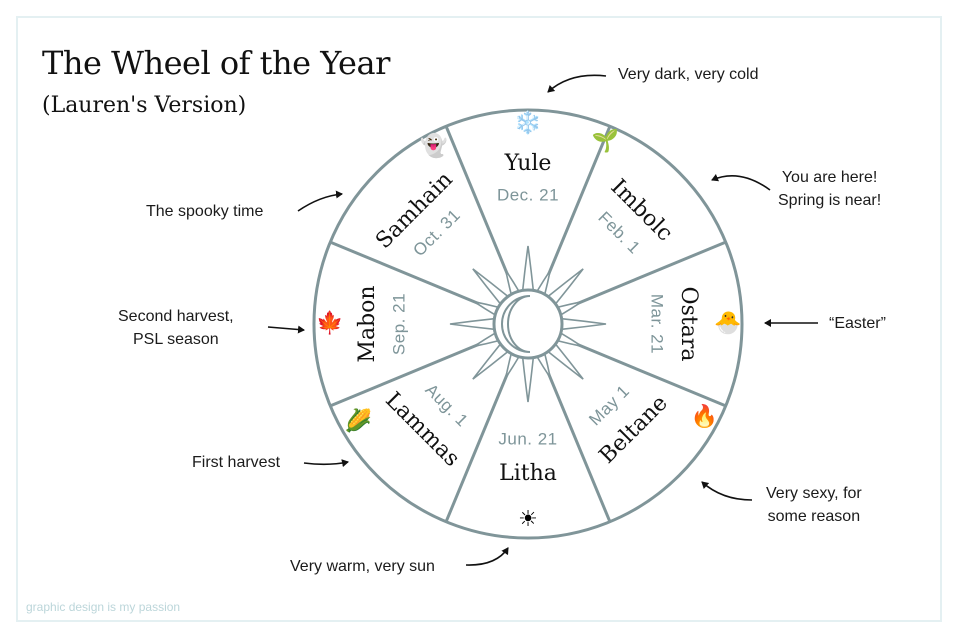  What do you see at coordinates (358, 420) in the screenshot?
I see `corn-icon: 🌽` at bounding box center [358, 420].